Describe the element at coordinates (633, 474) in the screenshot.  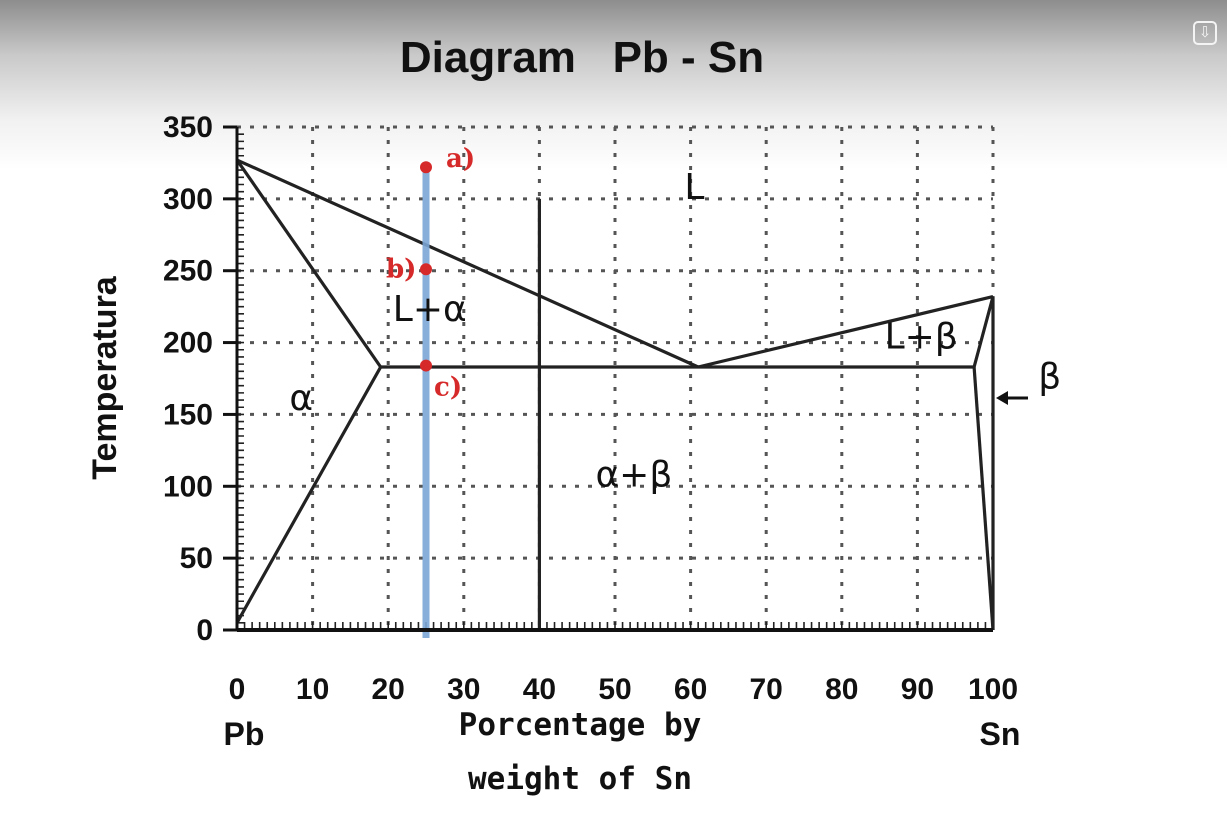
I see `region-label-5: α+β` at that location.